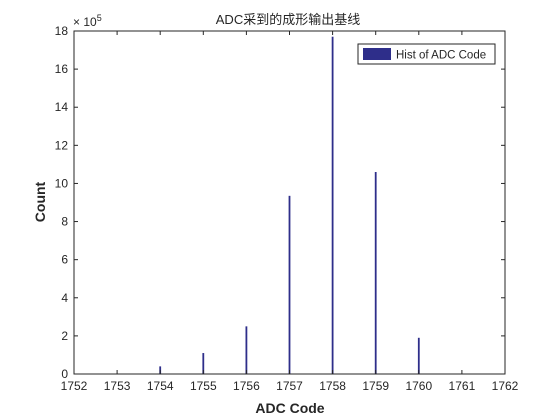 The image size is (560, 420). I want to click on y-axis-label: Count, so click(40, 201).